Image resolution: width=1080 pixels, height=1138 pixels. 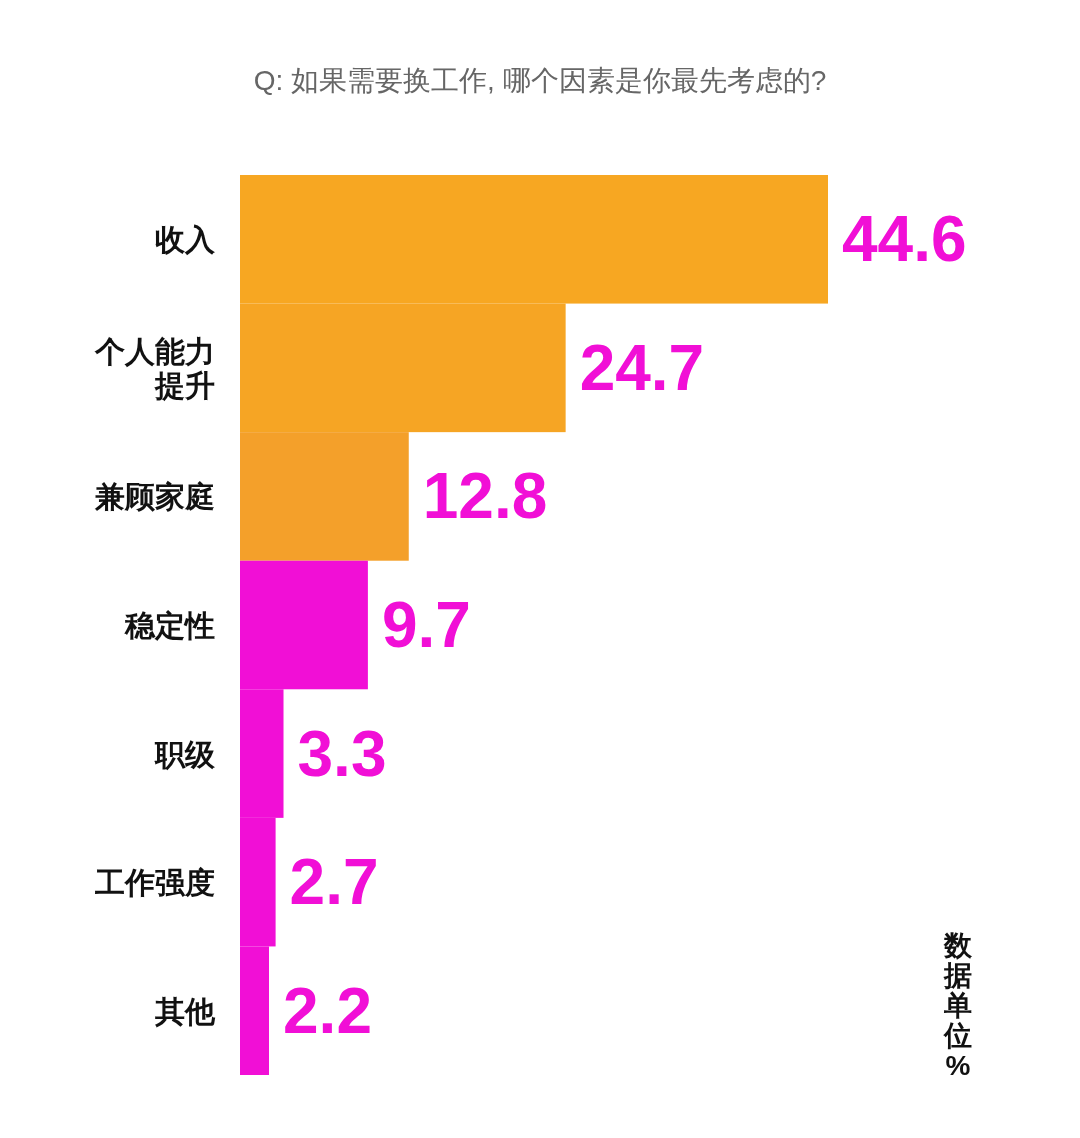 I want to click on y-tick-label: 工作强度, so click(x=154, y=883).